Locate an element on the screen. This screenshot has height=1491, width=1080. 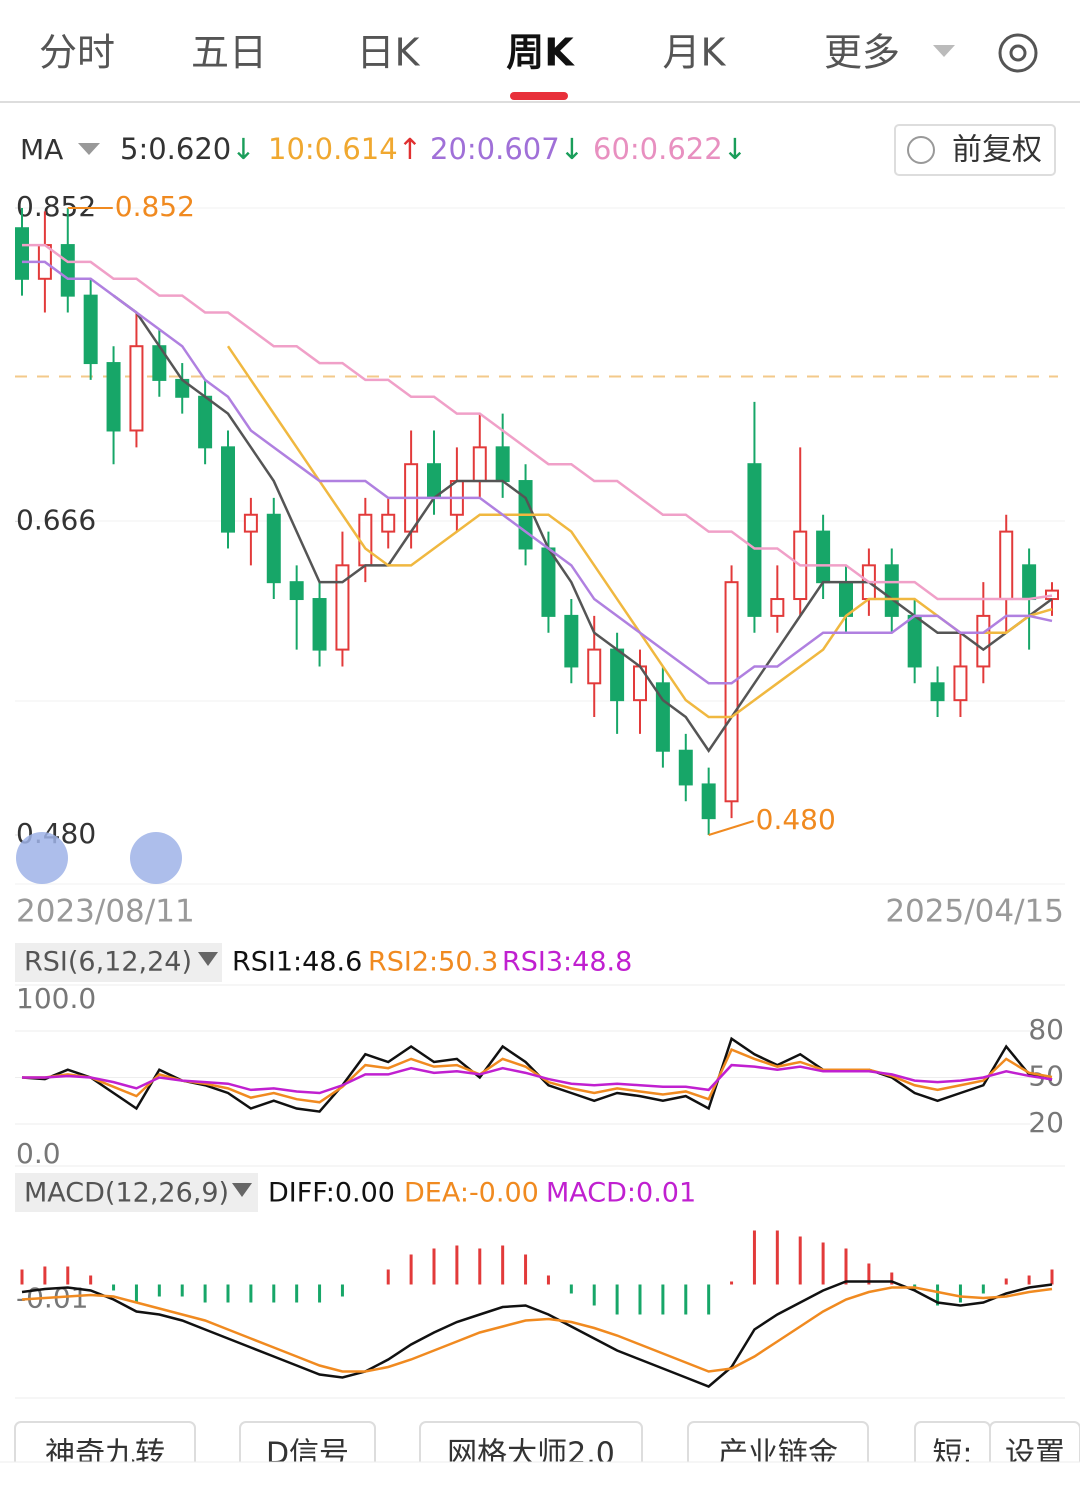
x-start-label: 2023/08/11 is located at coordinates (105, 912).